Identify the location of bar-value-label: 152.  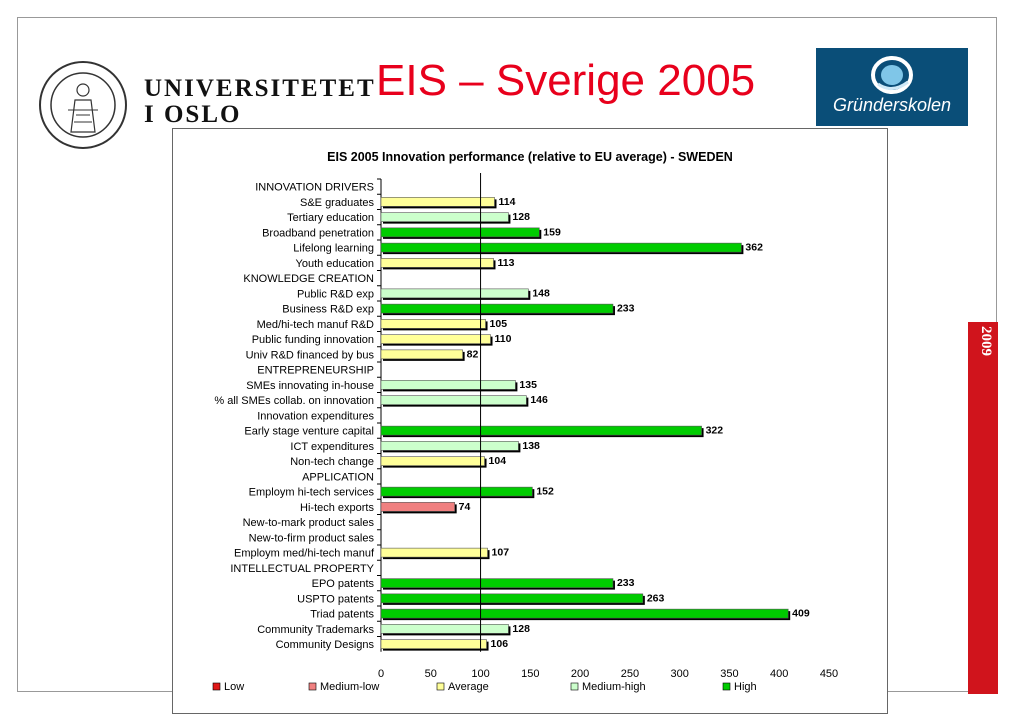
(545, 492).